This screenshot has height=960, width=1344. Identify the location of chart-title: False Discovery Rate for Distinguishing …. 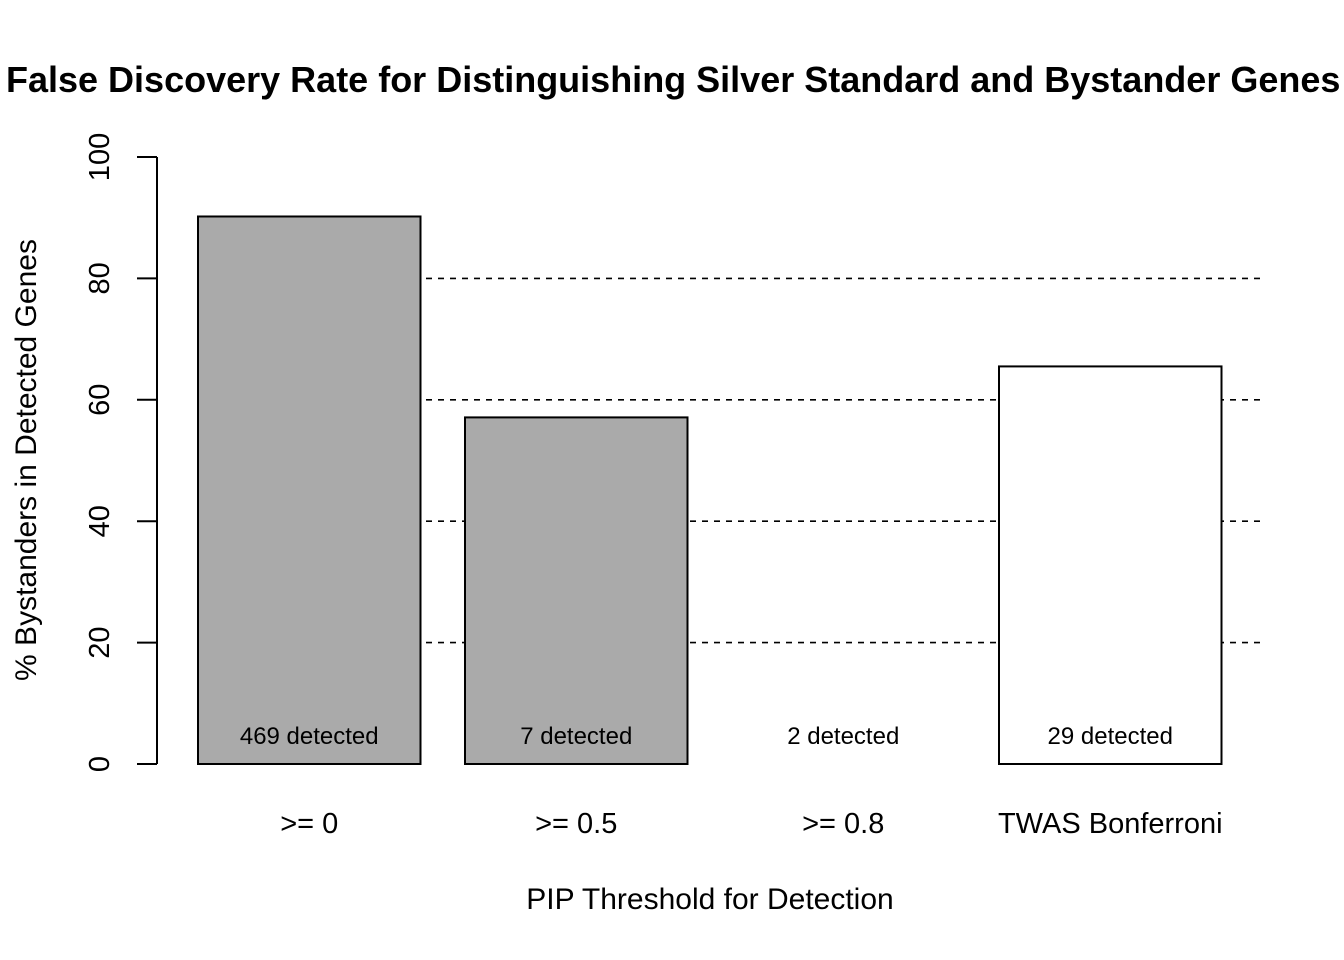
(673, 79).